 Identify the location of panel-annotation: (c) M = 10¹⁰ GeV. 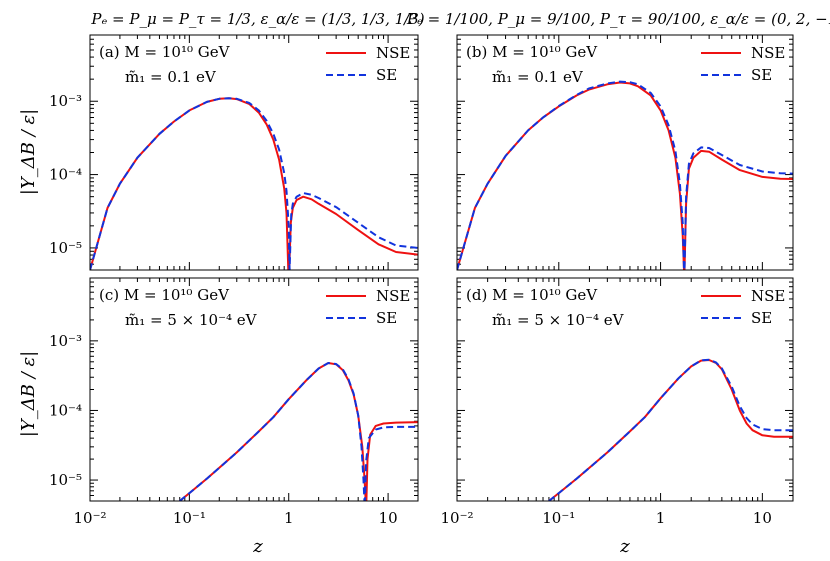
(164, 295).